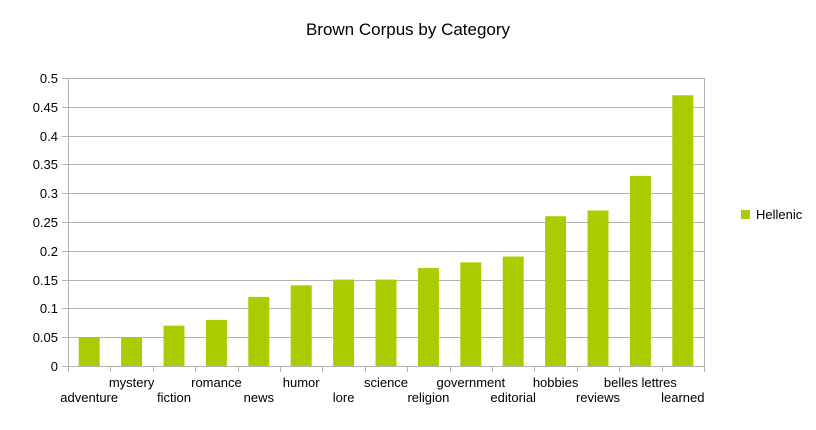 The width and height of the screenshot is (816, 430). I want to click on legend-label: Hellenic, so click(779, 214).